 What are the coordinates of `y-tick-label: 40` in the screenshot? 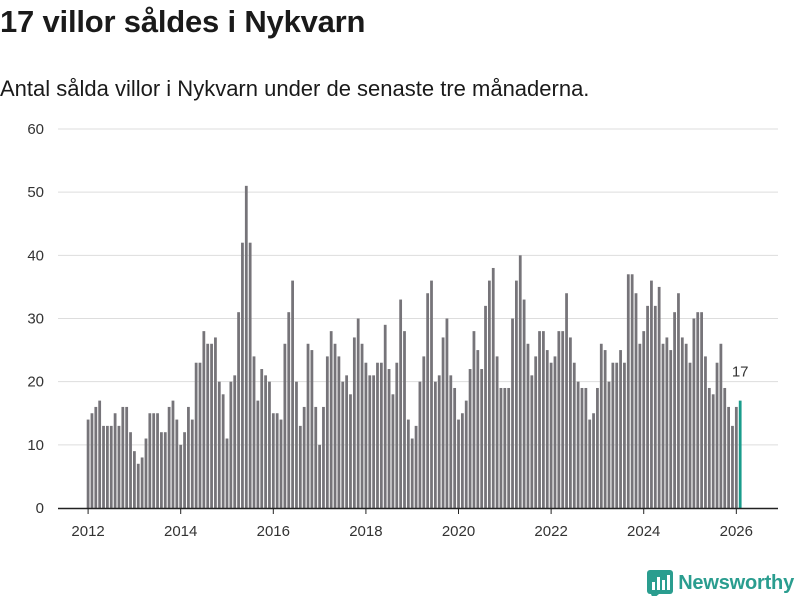 It's located at (35, 255).